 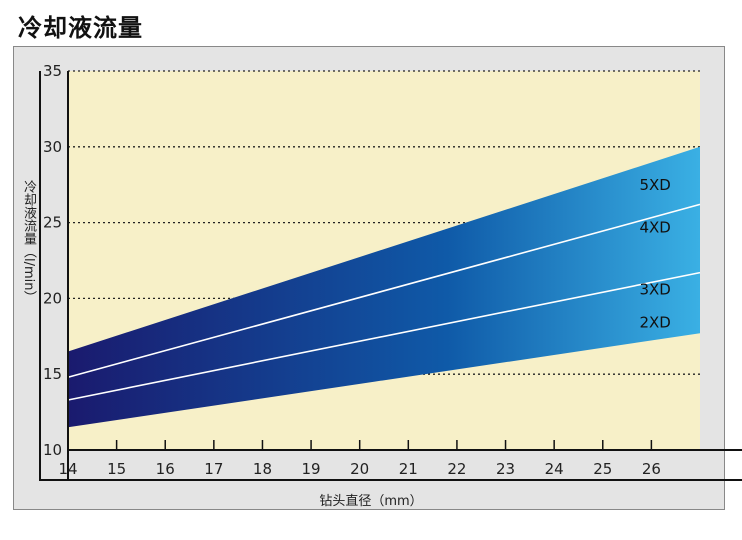 I want to click on x-tick-label: 18, so click(x=262, y=469).